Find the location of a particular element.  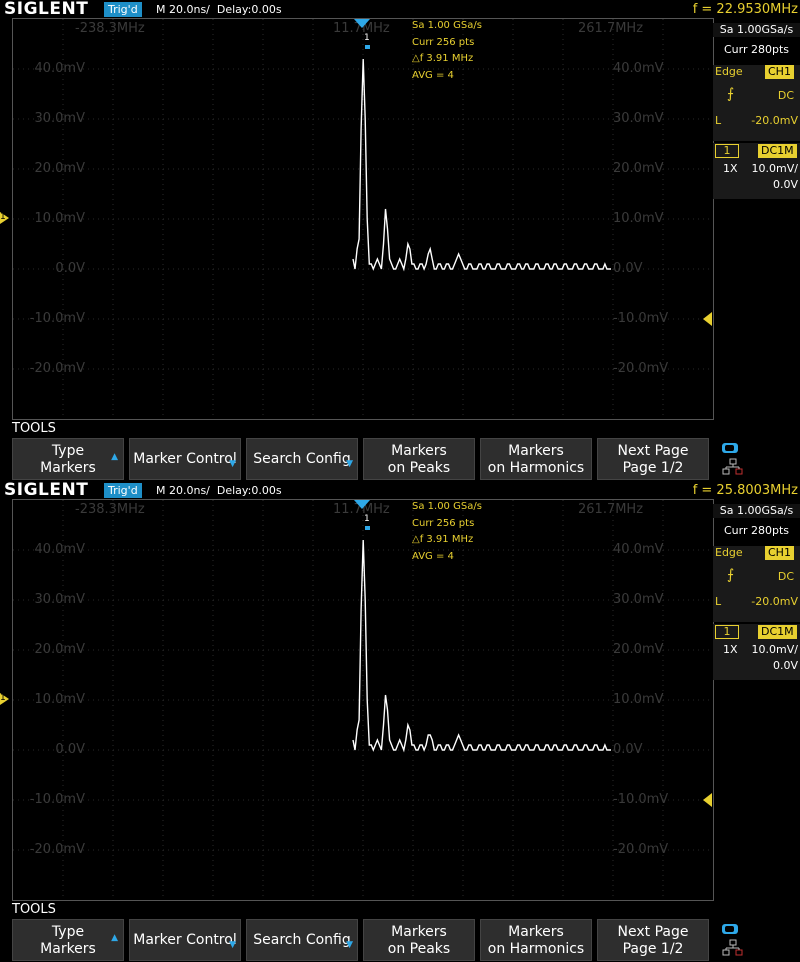

softkey-sublabel: on Peaks is located at coordinates (419, 949).